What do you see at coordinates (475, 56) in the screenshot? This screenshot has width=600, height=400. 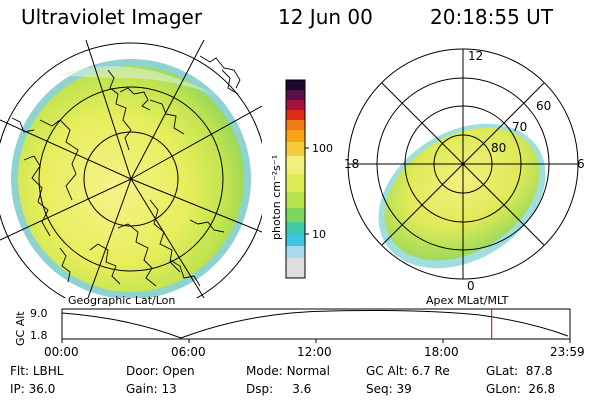 I see `mlt-label-12: 12` at bounding box center [475, 56].